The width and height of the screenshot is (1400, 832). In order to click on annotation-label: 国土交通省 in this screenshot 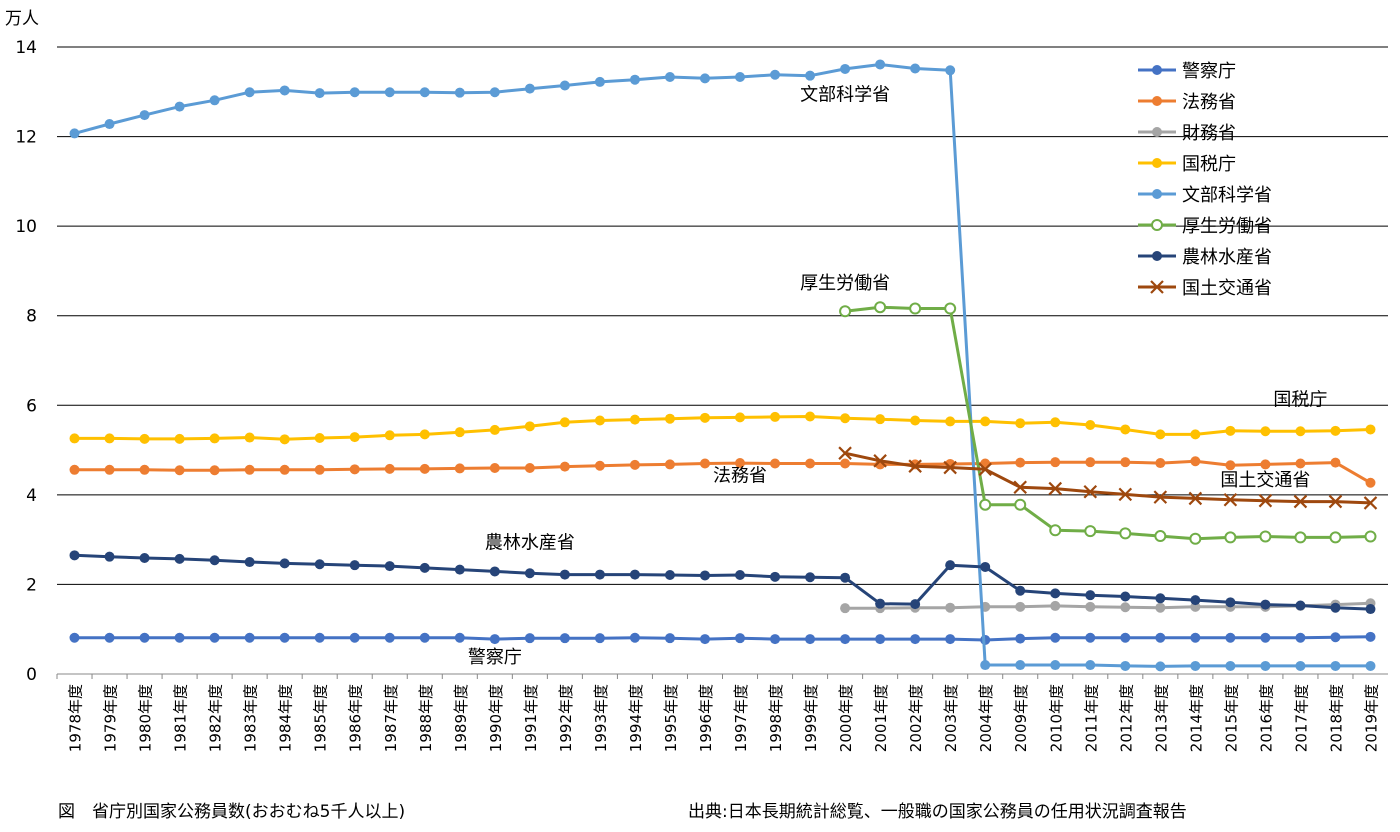, I will do `click(1265, 480)`.